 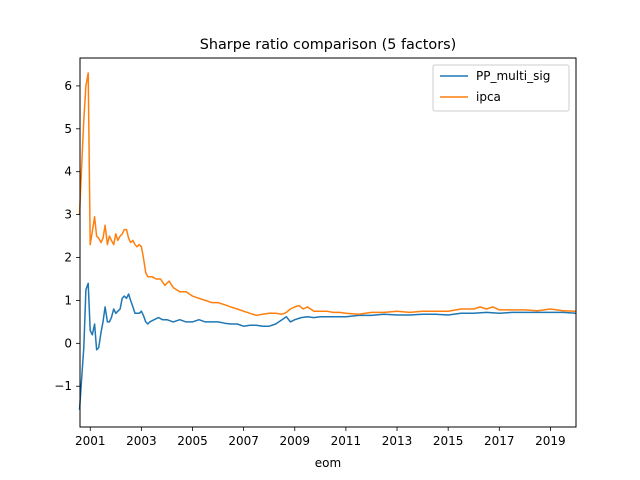 What do you see at coordinates (90, 441) in the screenshot?
I see `x-tick-label: 2001` at bounding box center [90, 441].